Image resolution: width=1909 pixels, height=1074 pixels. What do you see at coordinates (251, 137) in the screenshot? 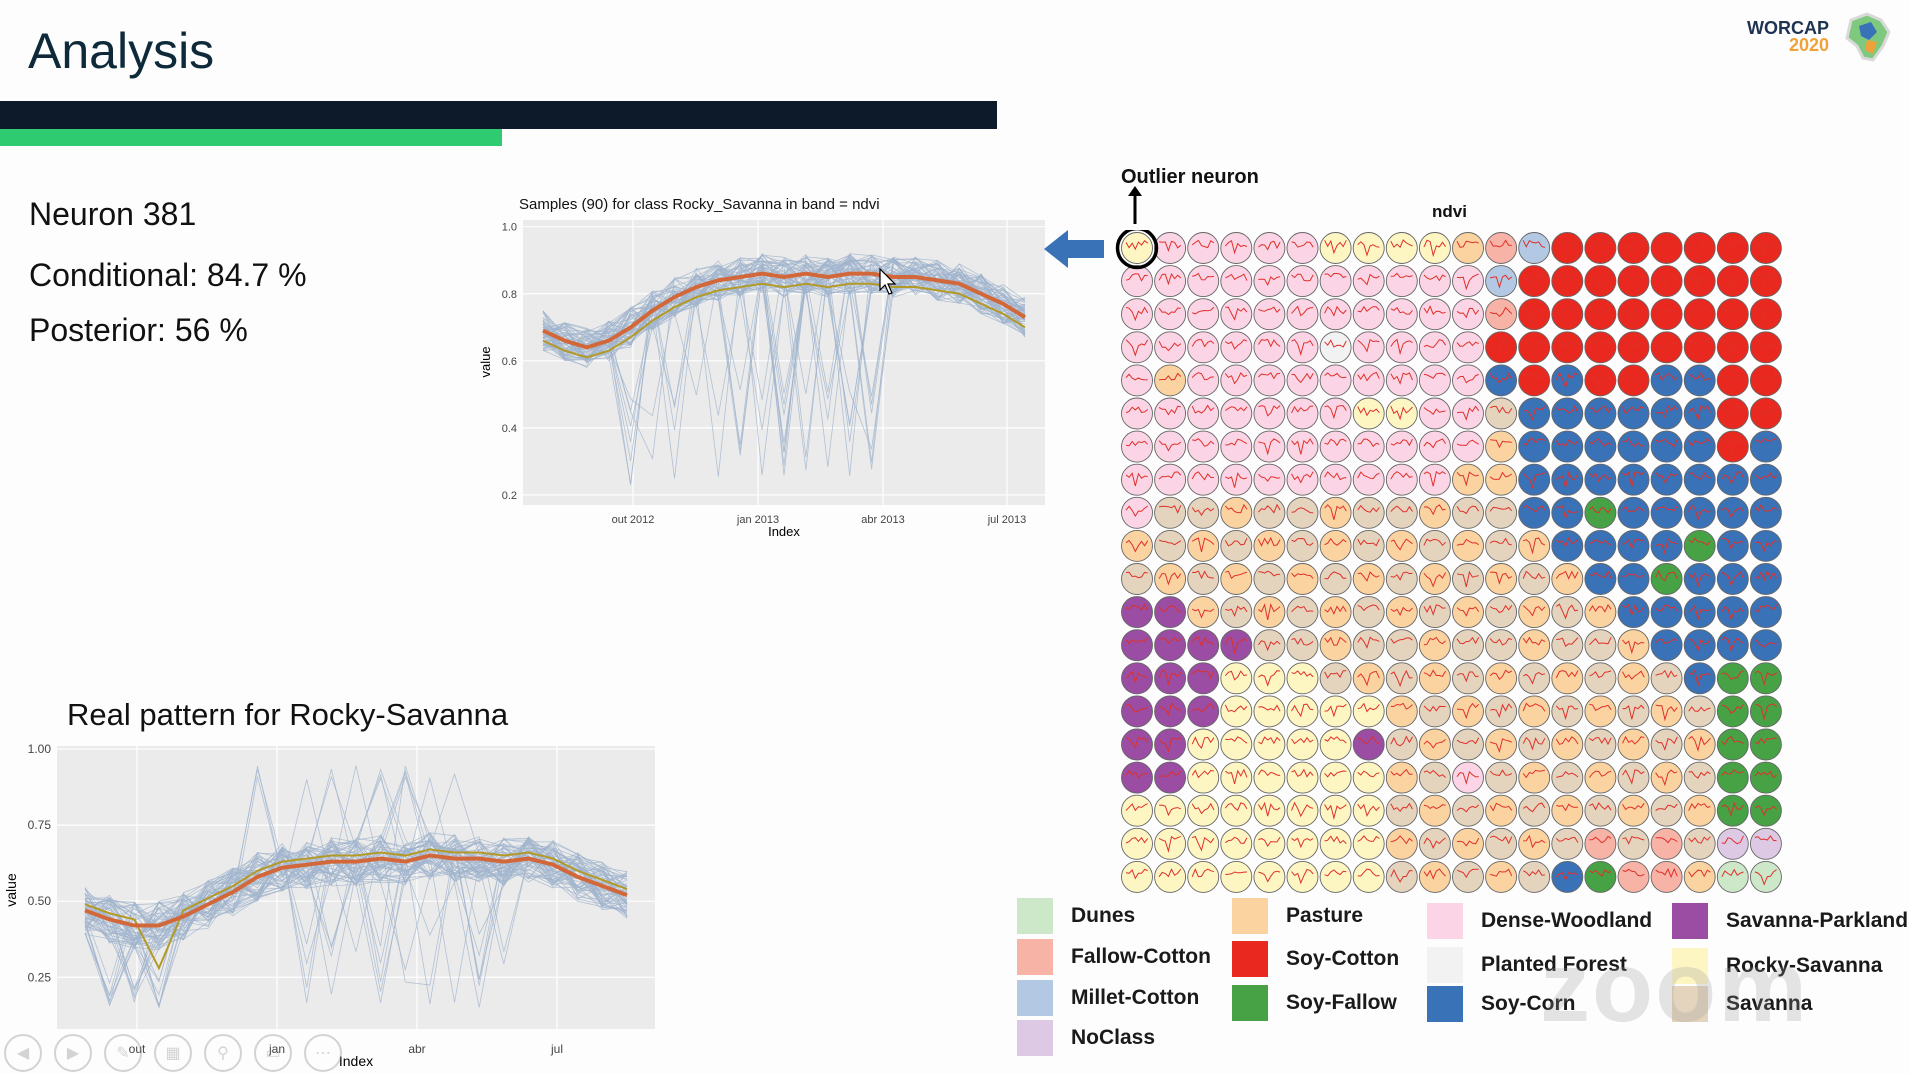
I see `header-bar-green` at bounding box center [251, 137].